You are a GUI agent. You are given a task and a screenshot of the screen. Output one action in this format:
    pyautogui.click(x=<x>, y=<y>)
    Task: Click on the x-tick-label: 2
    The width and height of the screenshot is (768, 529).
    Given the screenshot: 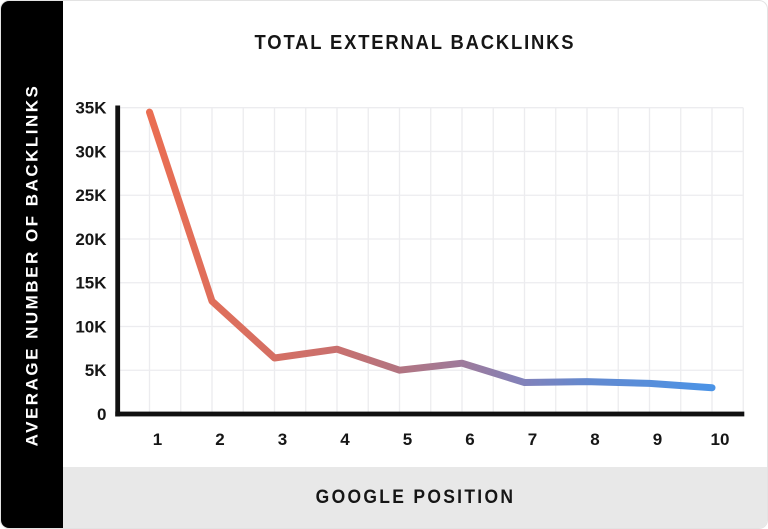 What is the action you would take?
    pyautogui.click(x=219, y=439)
    